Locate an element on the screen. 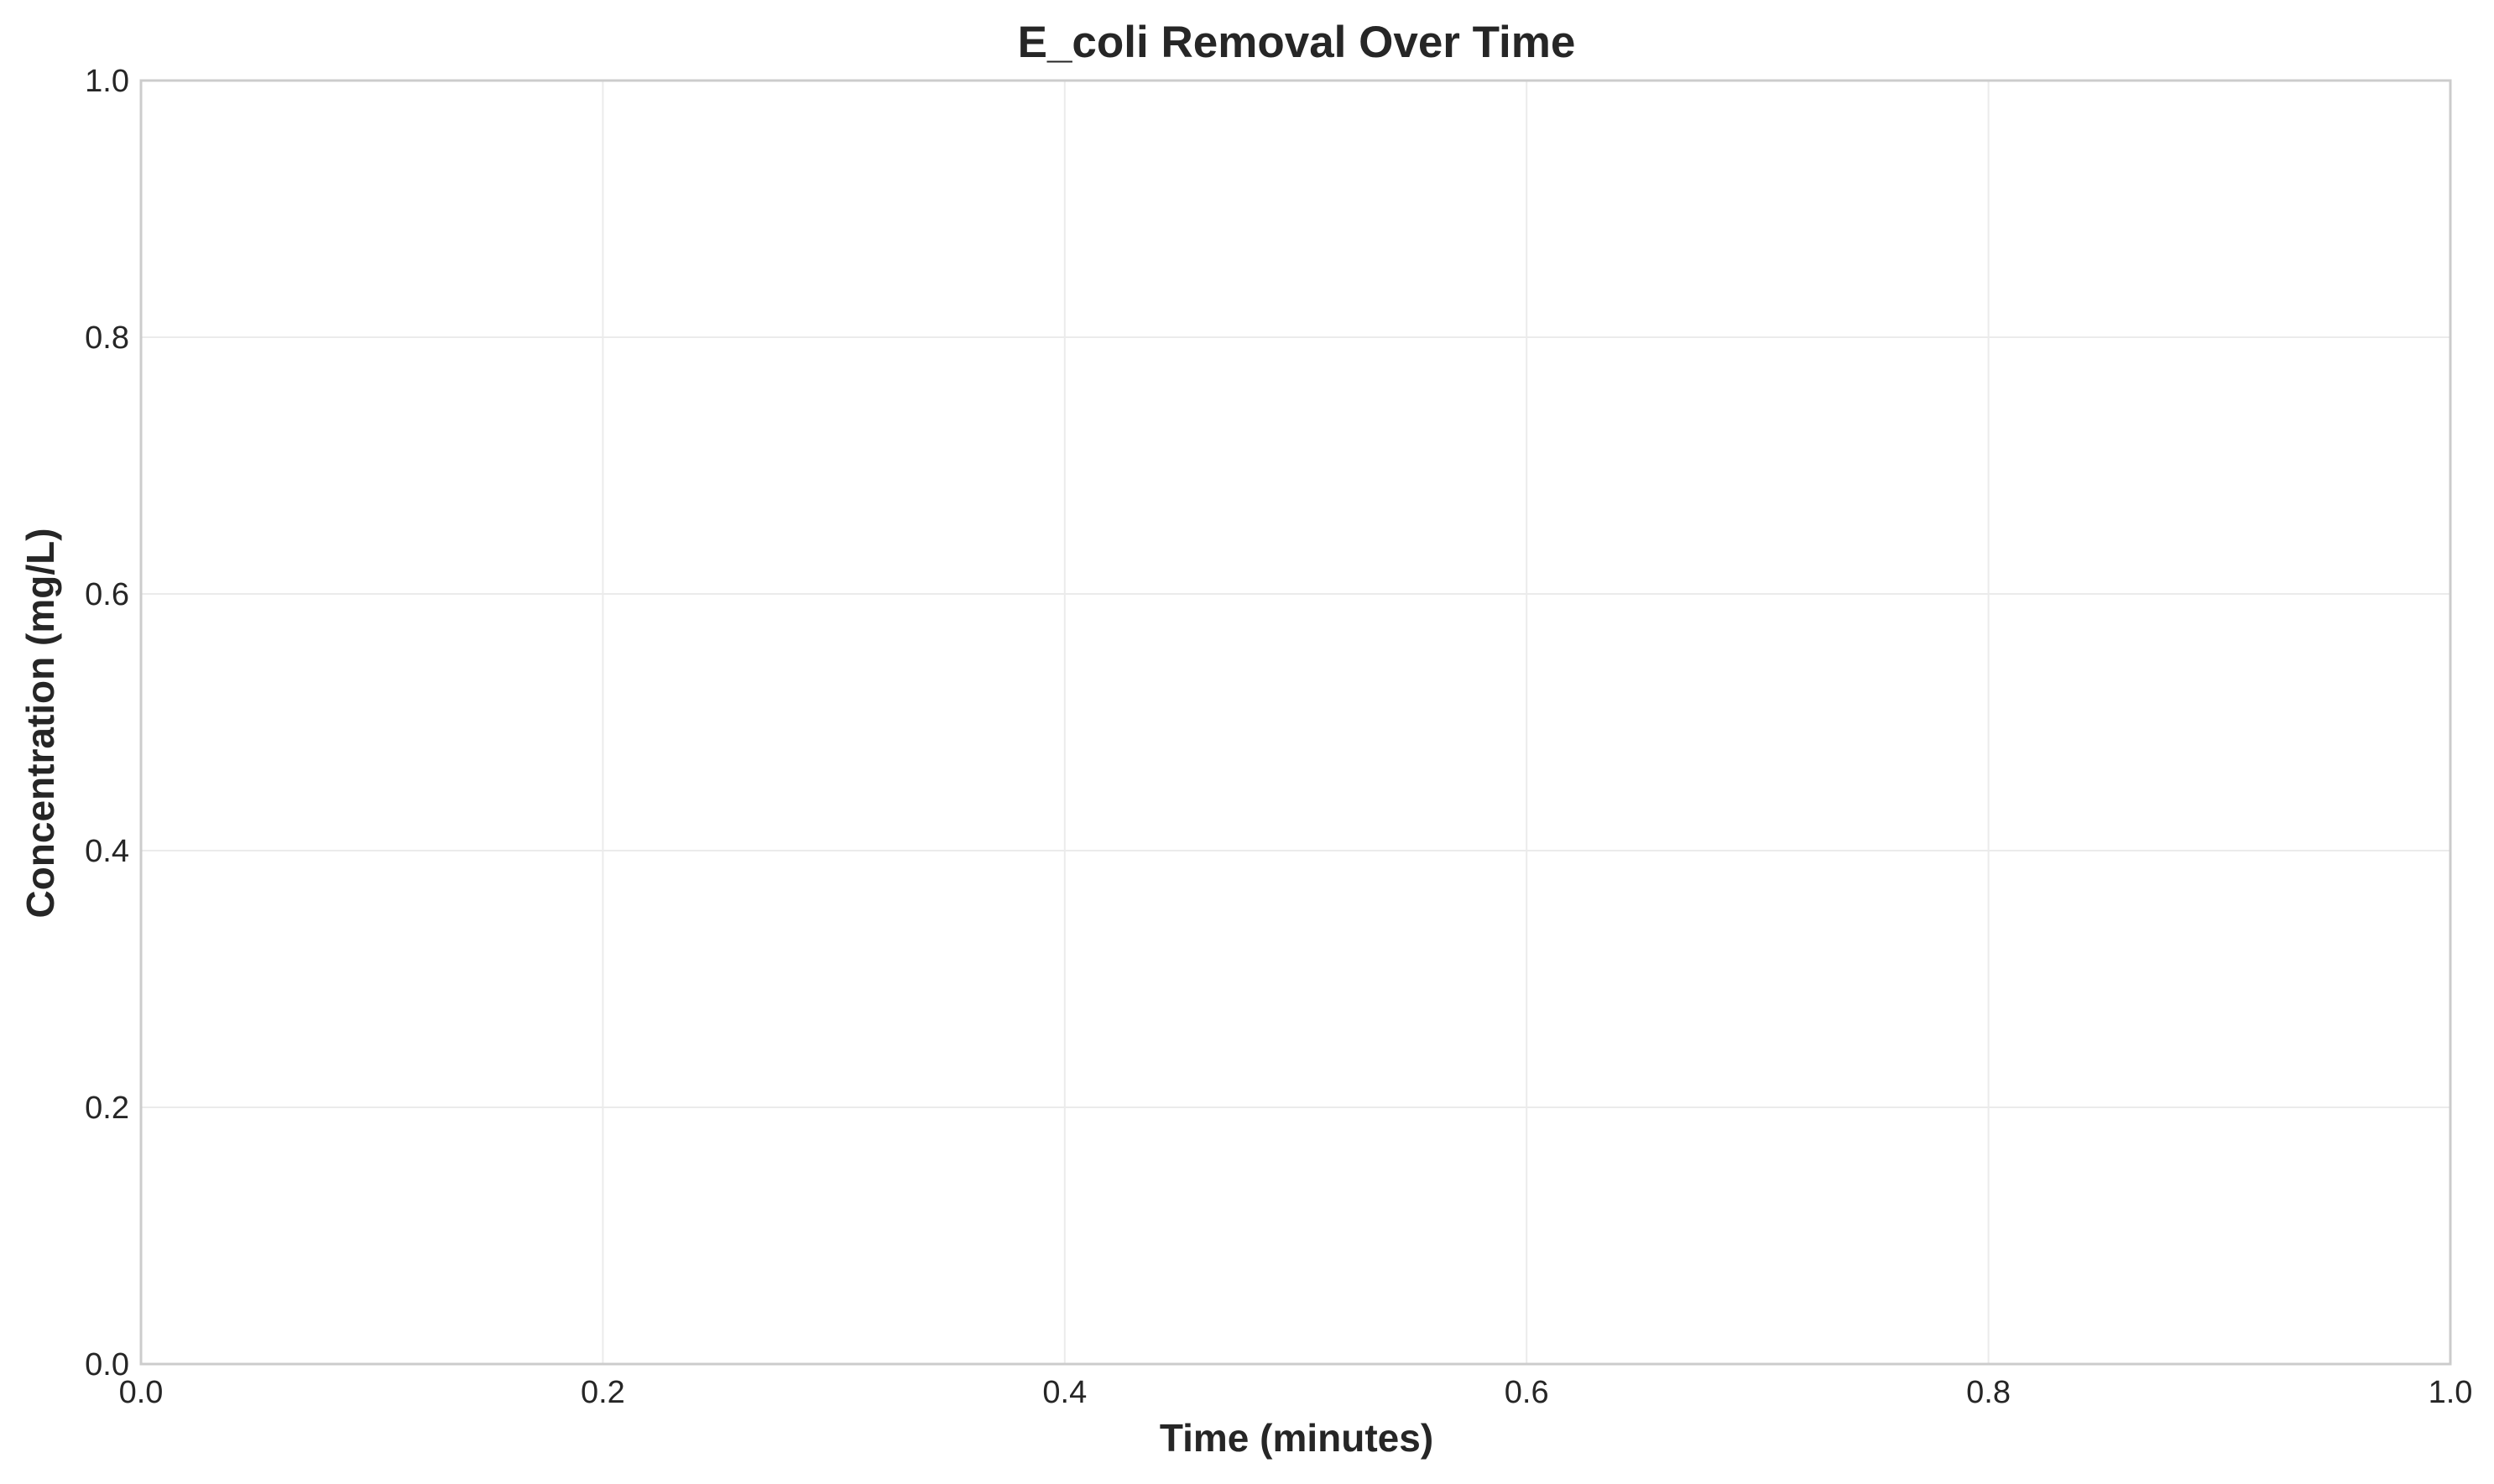 This screenshot has height=1484, width=2494. x-tick-label: 1.0 is located at coordinates (2451, 1392).